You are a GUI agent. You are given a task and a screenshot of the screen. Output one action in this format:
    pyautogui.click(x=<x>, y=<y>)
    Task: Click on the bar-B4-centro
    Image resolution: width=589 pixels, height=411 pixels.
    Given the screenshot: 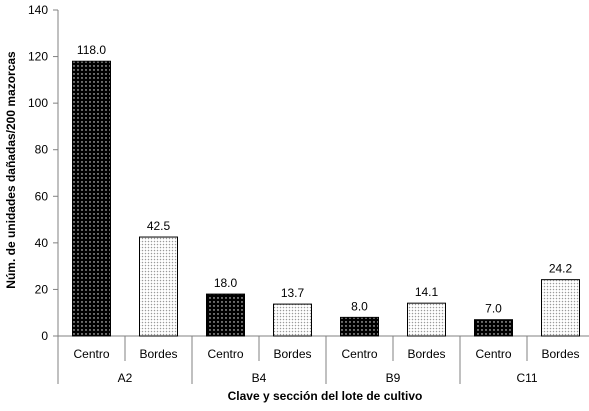 What is the action you would take?
    pyautogui.click(x=225, y=315)
    